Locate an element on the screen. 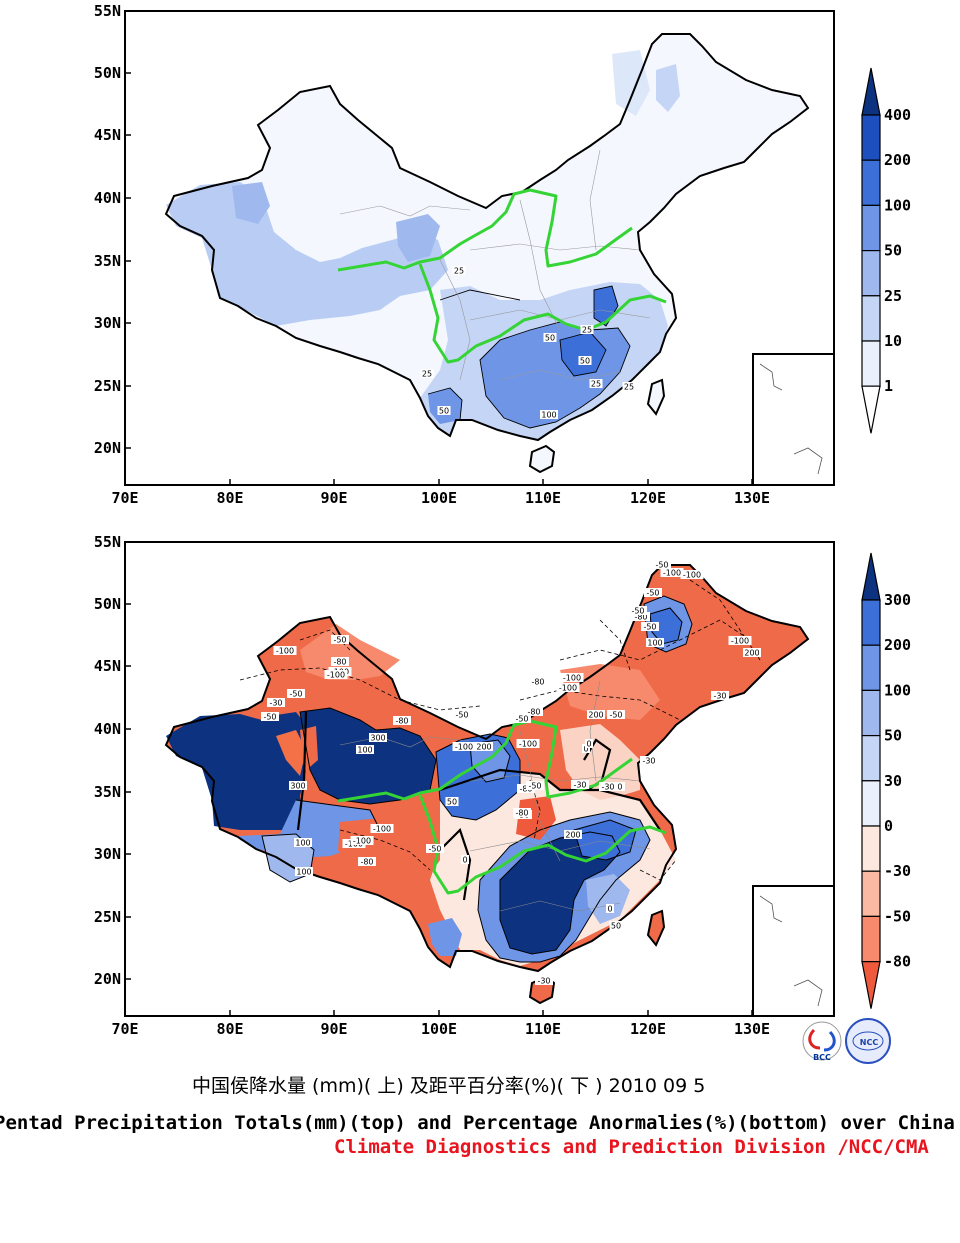 The image size is (960, 1243). top-colorbar-label: 25 is located at coordinates (893, 296).